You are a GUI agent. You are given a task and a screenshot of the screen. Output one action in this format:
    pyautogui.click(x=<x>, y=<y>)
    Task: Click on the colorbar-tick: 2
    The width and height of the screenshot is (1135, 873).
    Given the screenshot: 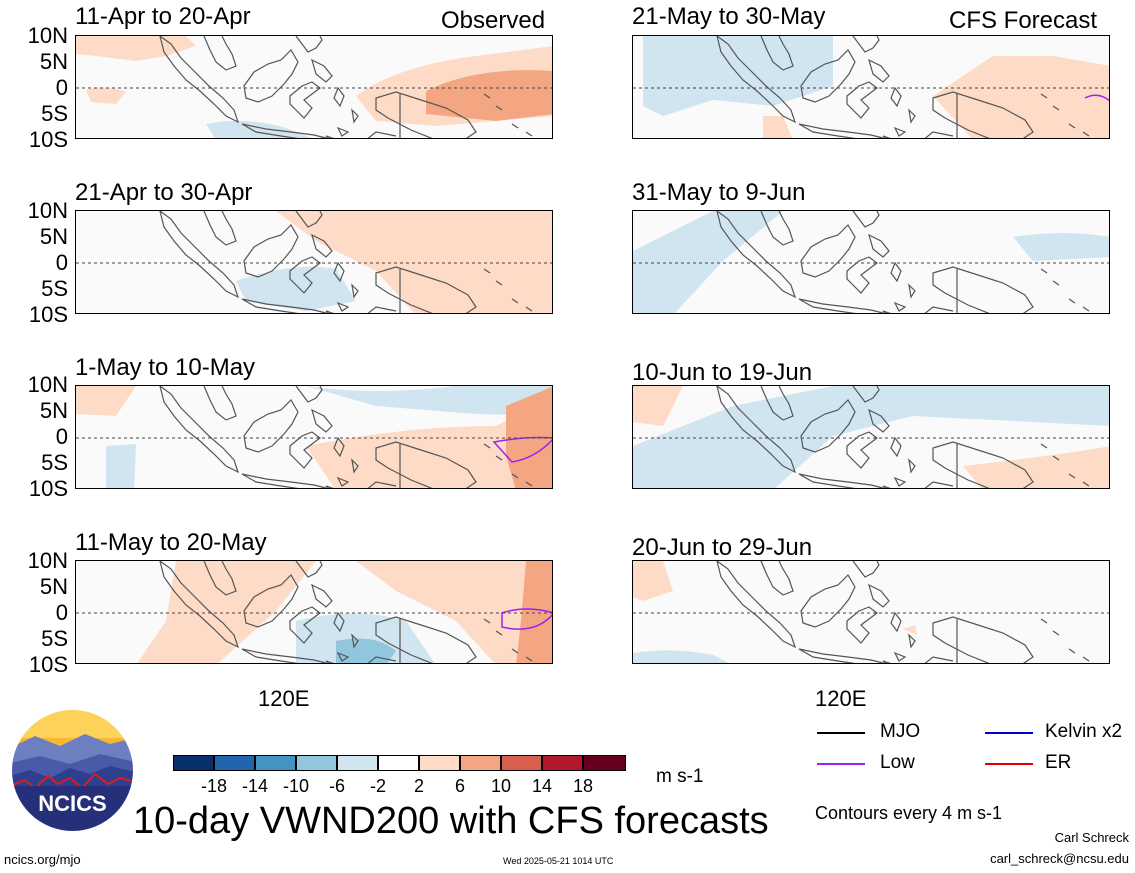 What is the action you would take?
    pyautogui.click(x=418, y=786)
    